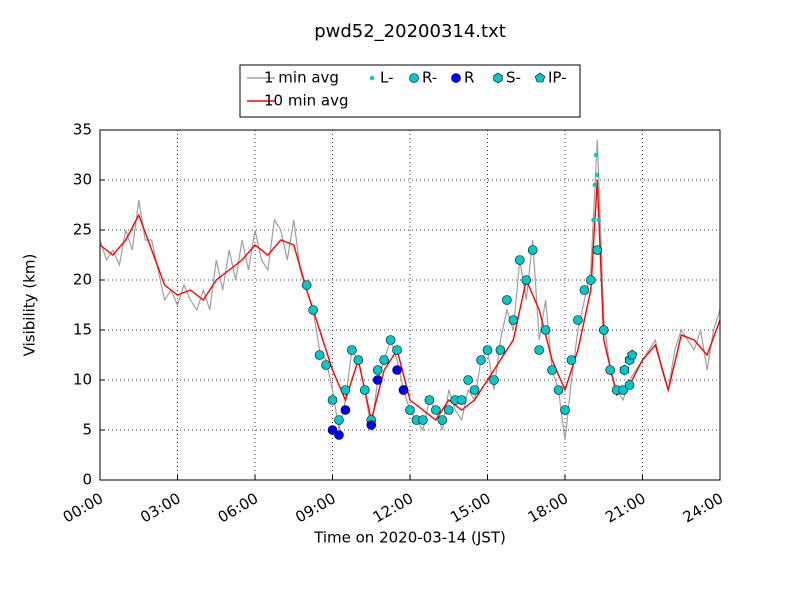  I want to click on legend-label: S-, so click(513, 78).